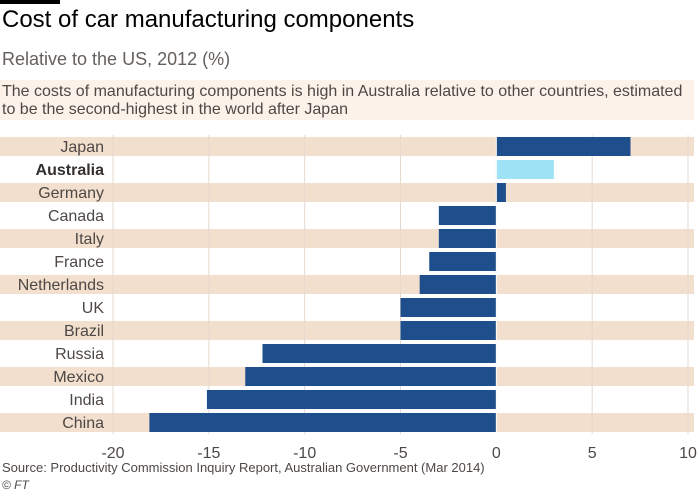 This screenshot has height=496, width=700. I want to click on category-label: Brazil, so click(84, 331).